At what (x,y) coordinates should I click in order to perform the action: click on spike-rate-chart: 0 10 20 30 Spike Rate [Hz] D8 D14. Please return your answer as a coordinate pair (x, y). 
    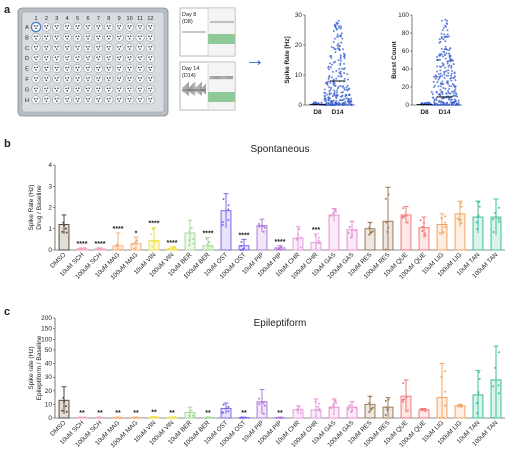
    Looking at the image, I should click on (319, 64).